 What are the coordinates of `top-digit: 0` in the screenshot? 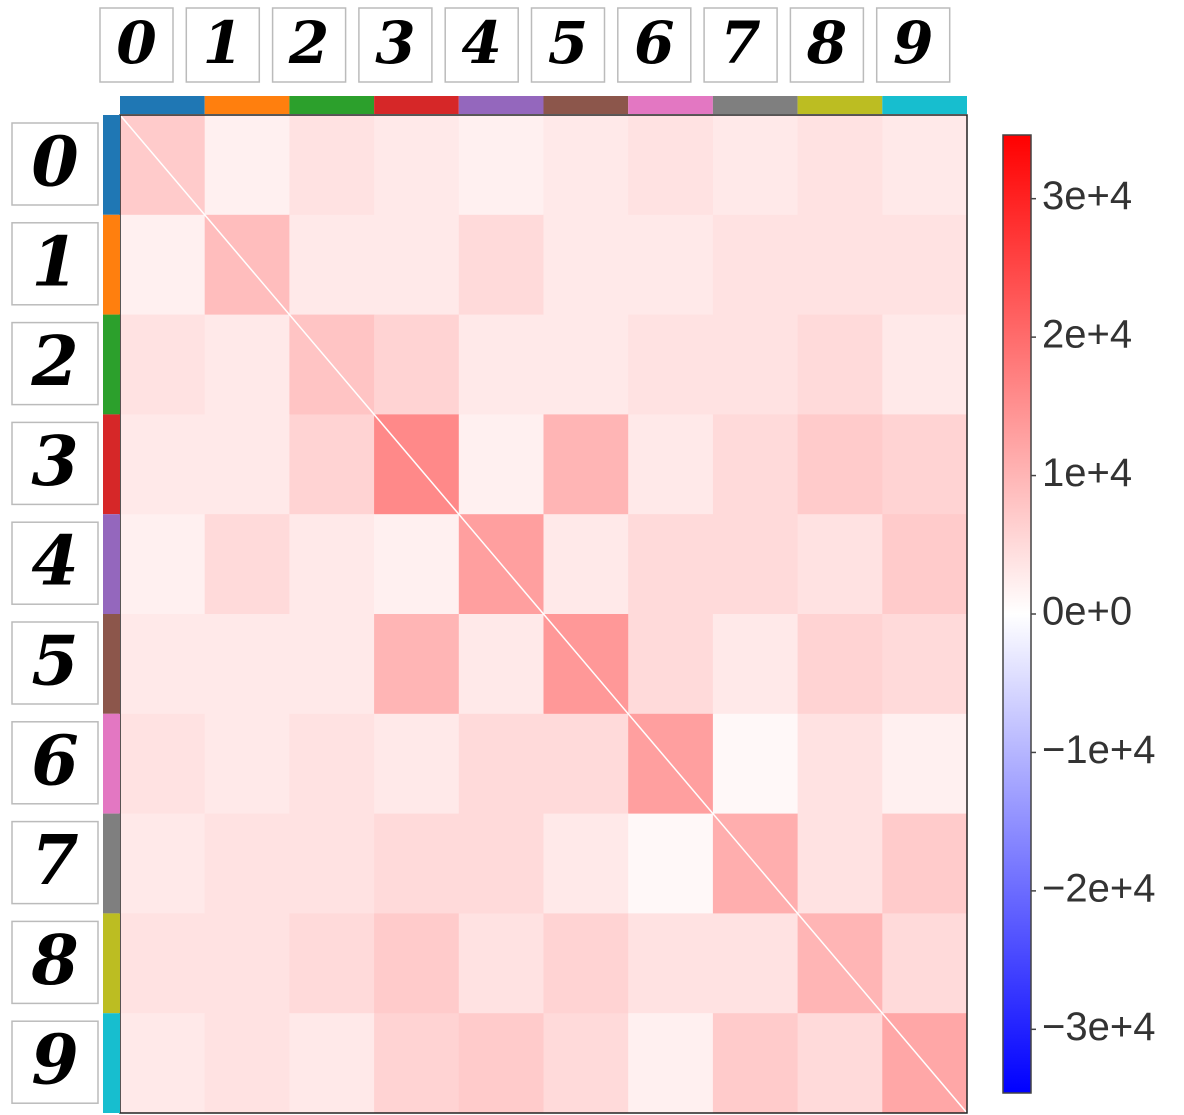 It's located at (136, 43).